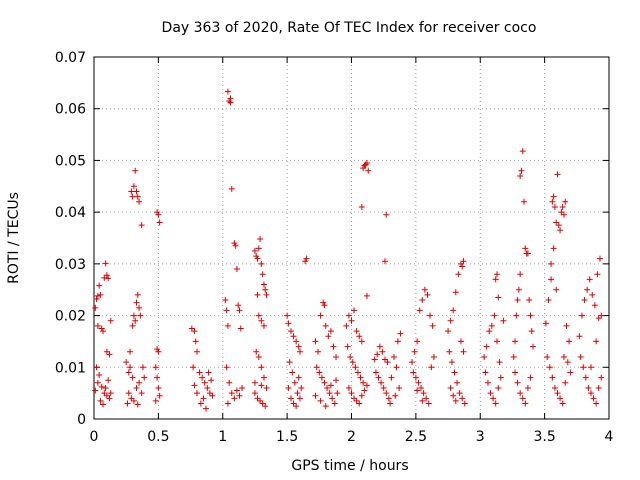  Describe the element at coordinates (416, 437) in the screenshot. I see `x-tick-label: 2.5` at that location.